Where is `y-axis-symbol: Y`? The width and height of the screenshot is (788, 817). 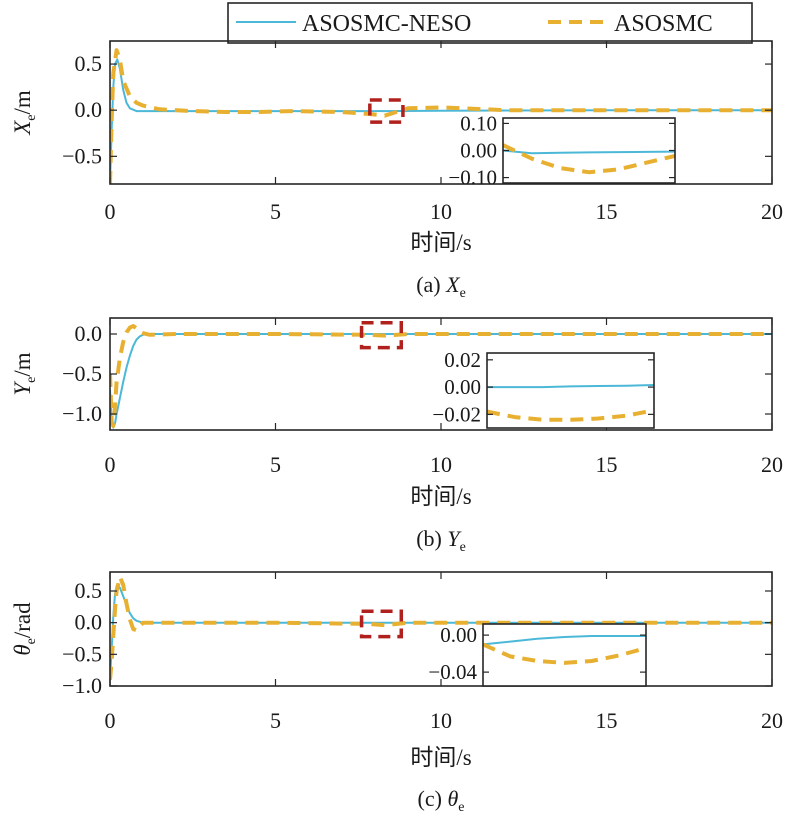 y-axis-symbol: Y is located at coordinates (22, 388).